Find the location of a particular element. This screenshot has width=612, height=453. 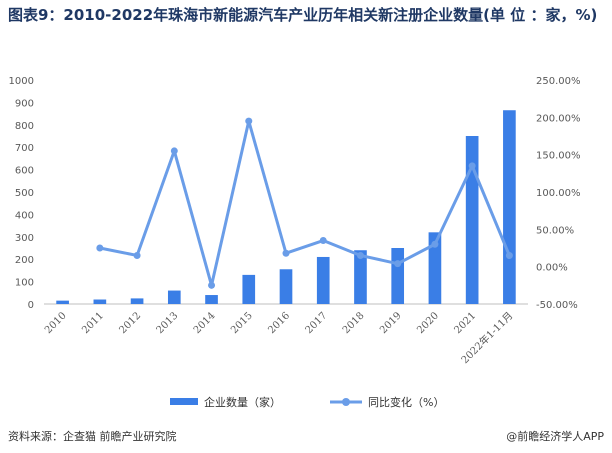

x-tick-label: 2017 is located at coordinates (317, 323).